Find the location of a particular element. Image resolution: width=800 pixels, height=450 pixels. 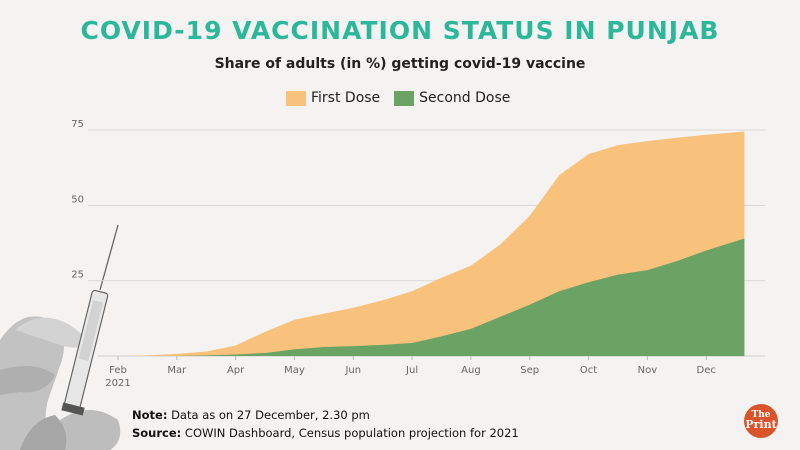

x-tick-label-mar: Mar is located at coordinates (177, 370).